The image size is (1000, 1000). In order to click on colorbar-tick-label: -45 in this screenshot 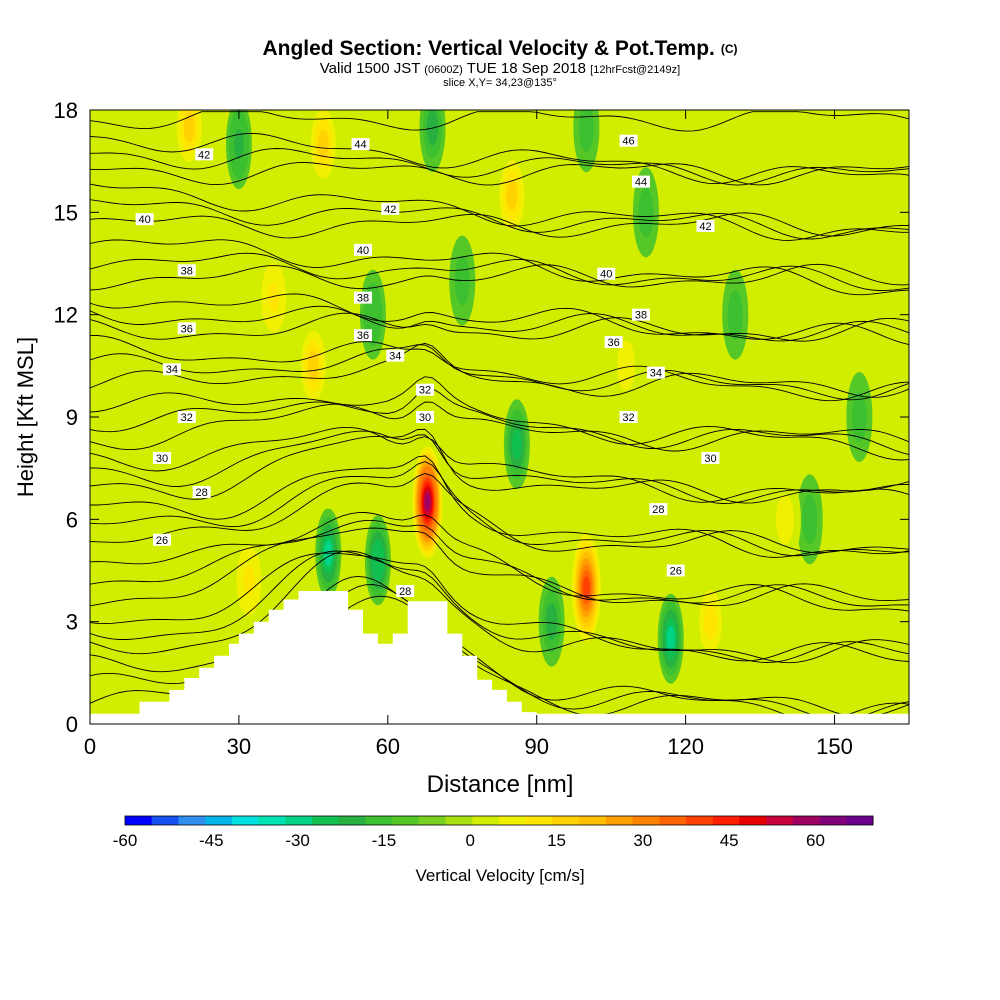, I will do `click(211, 840)`.